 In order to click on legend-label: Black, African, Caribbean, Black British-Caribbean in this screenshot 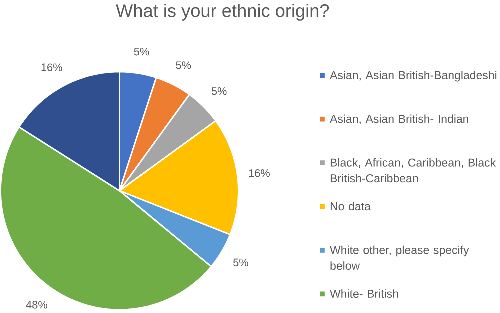, I will do `click(413, 170)`.